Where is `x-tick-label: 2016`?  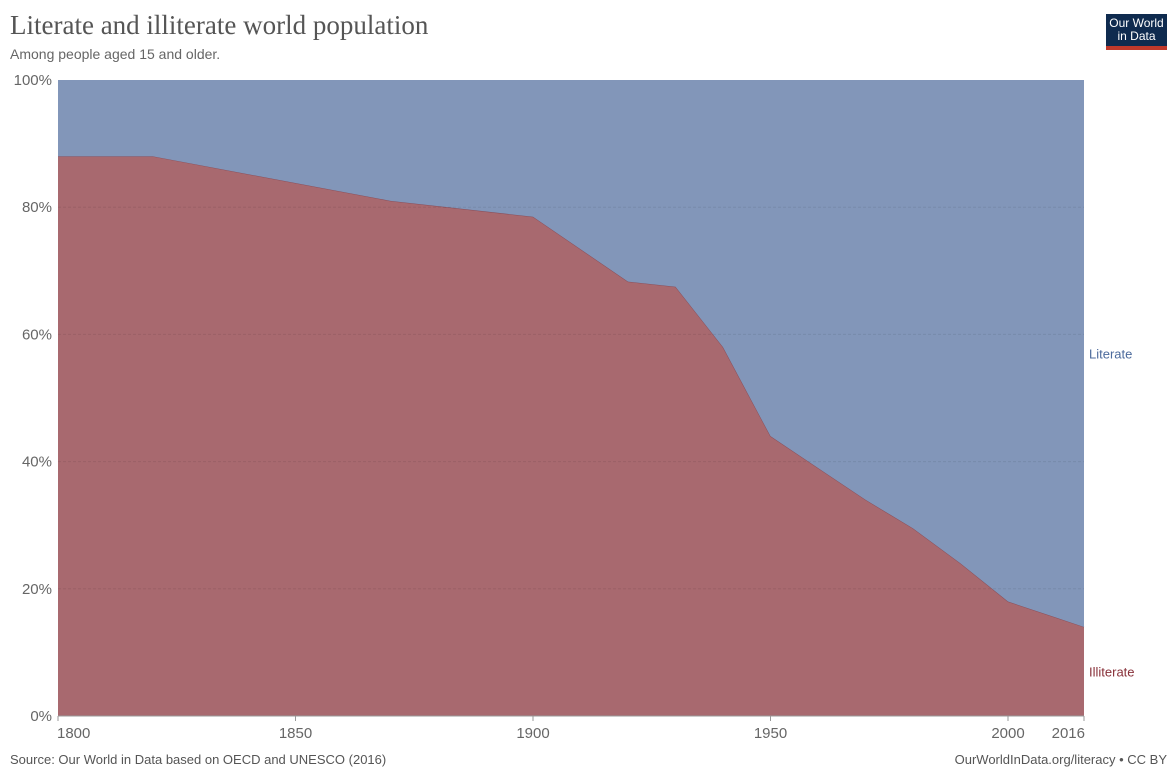 x-tick-label: 2016 is located at coordinates (1068, 733).